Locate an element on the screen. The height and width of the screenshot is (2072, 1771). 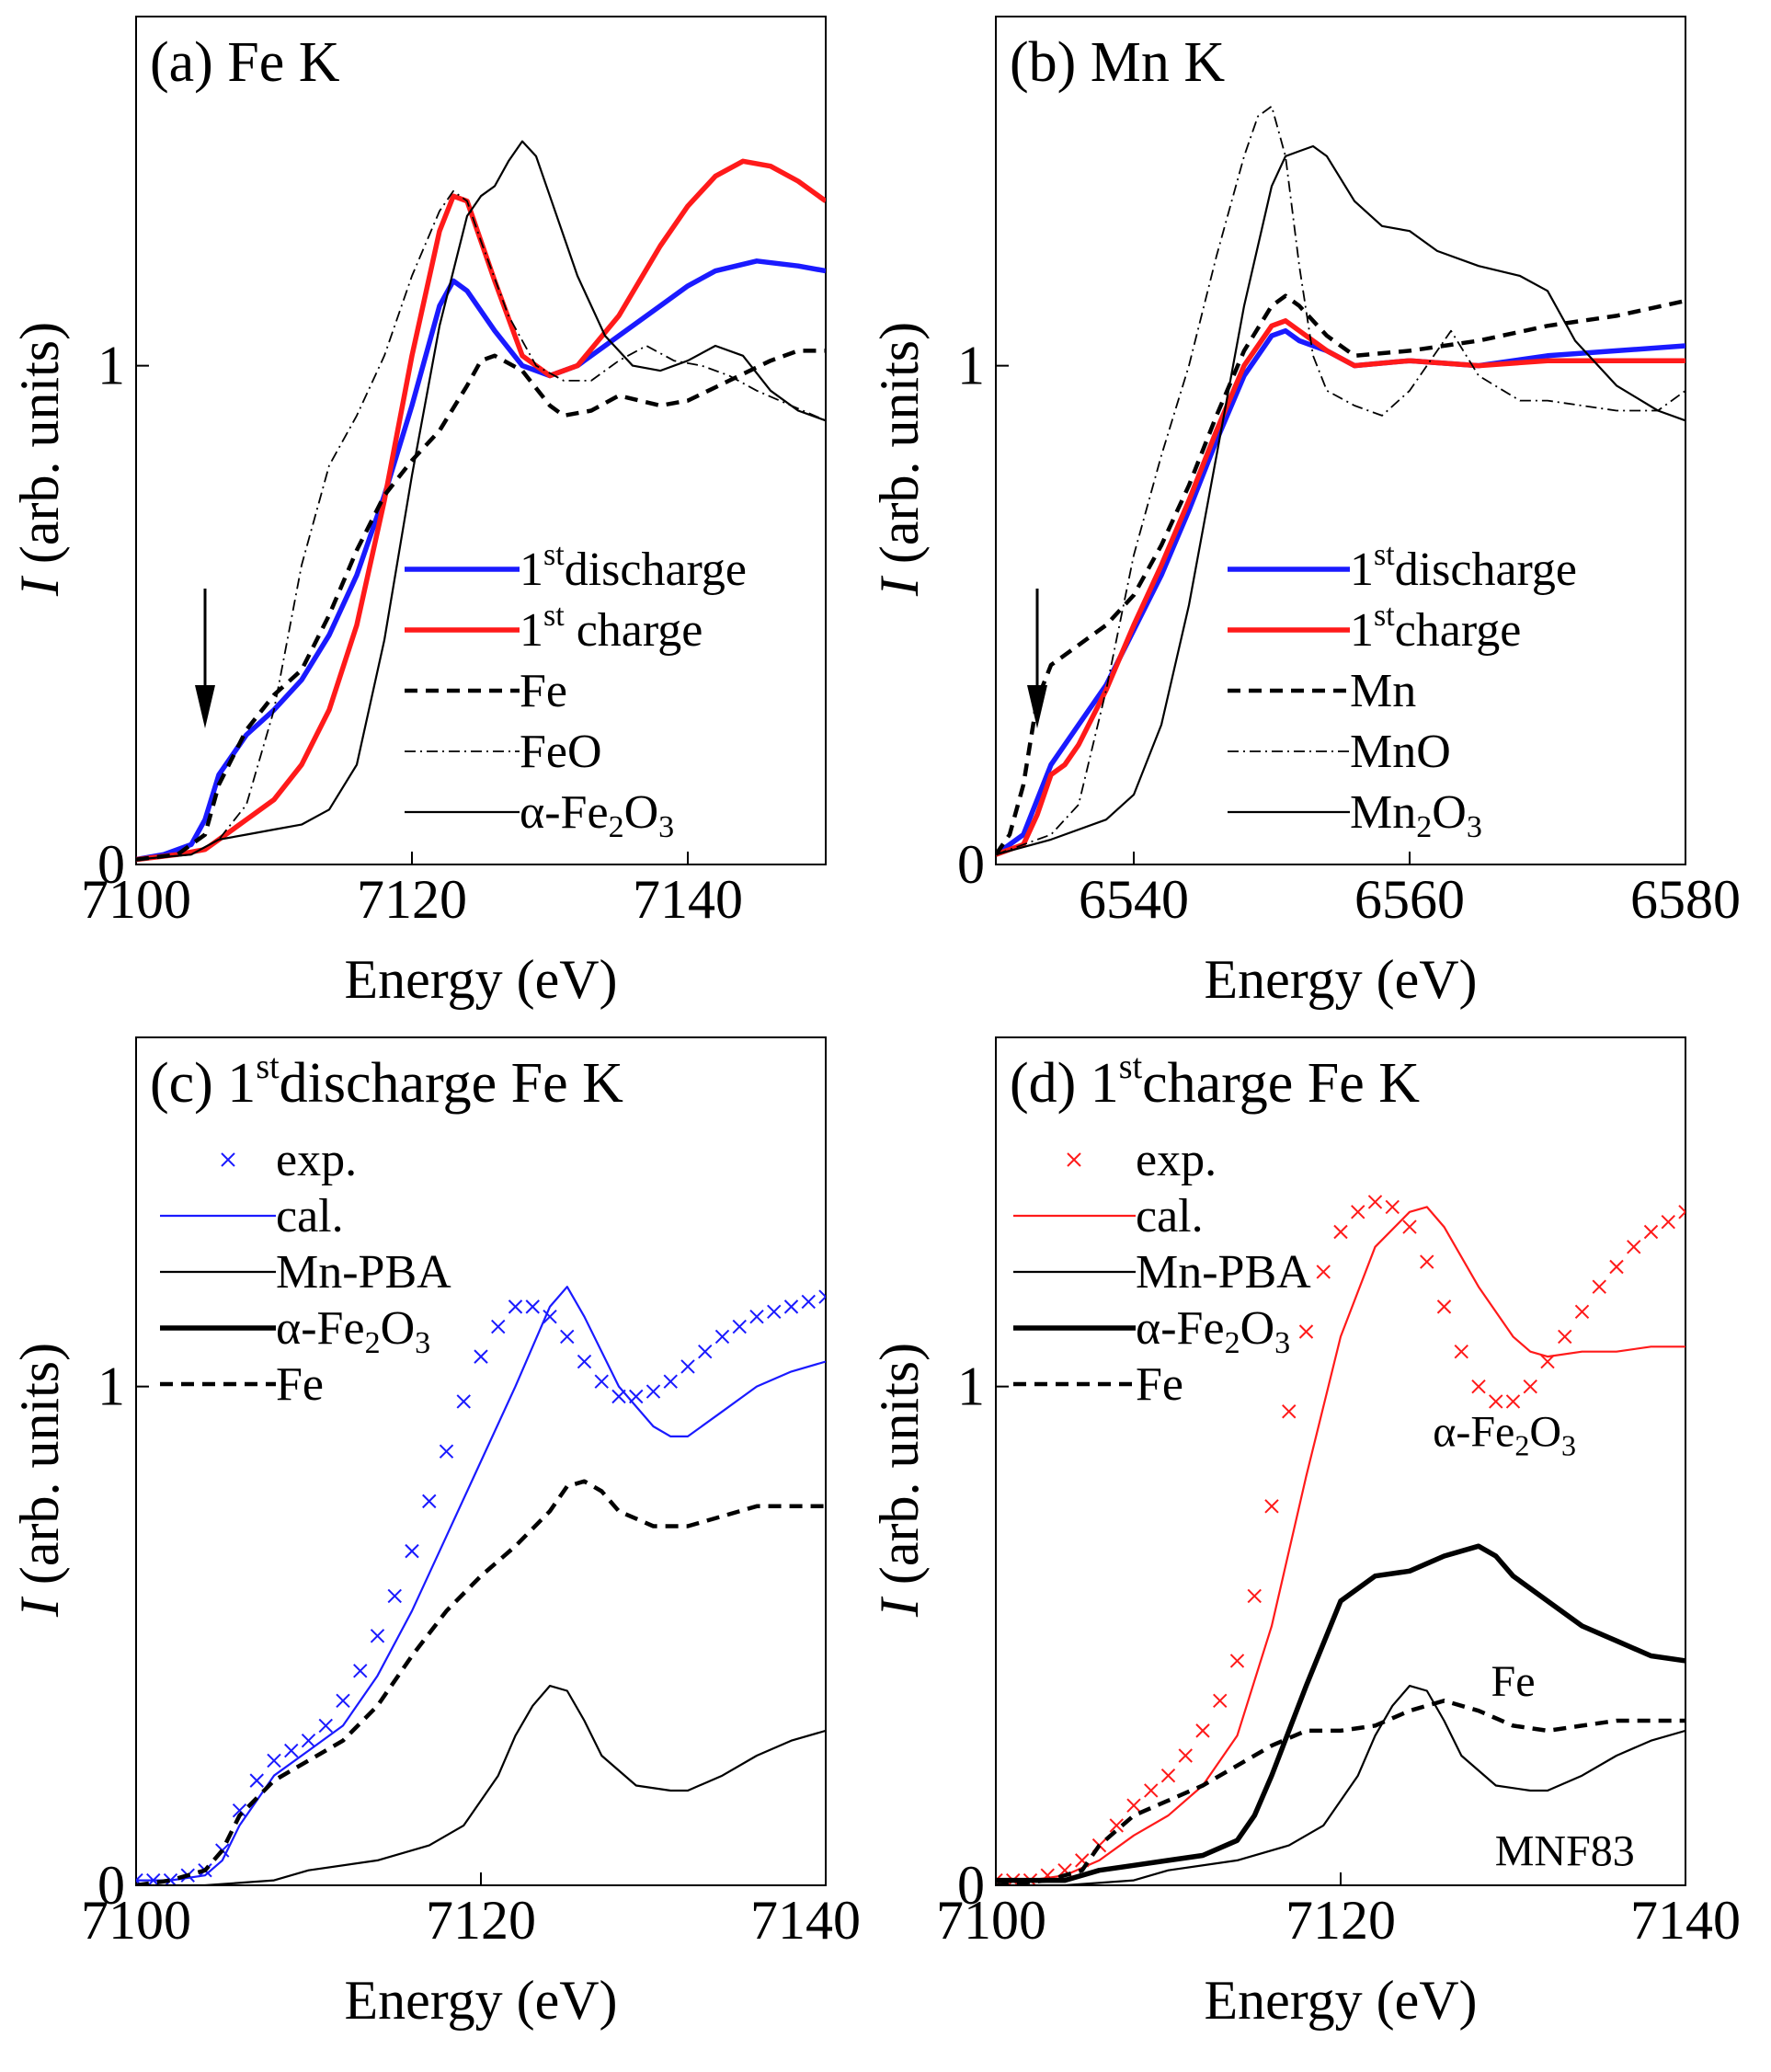
legend-item: α-Fe2O3 is located at coordinates (1151, 1331).